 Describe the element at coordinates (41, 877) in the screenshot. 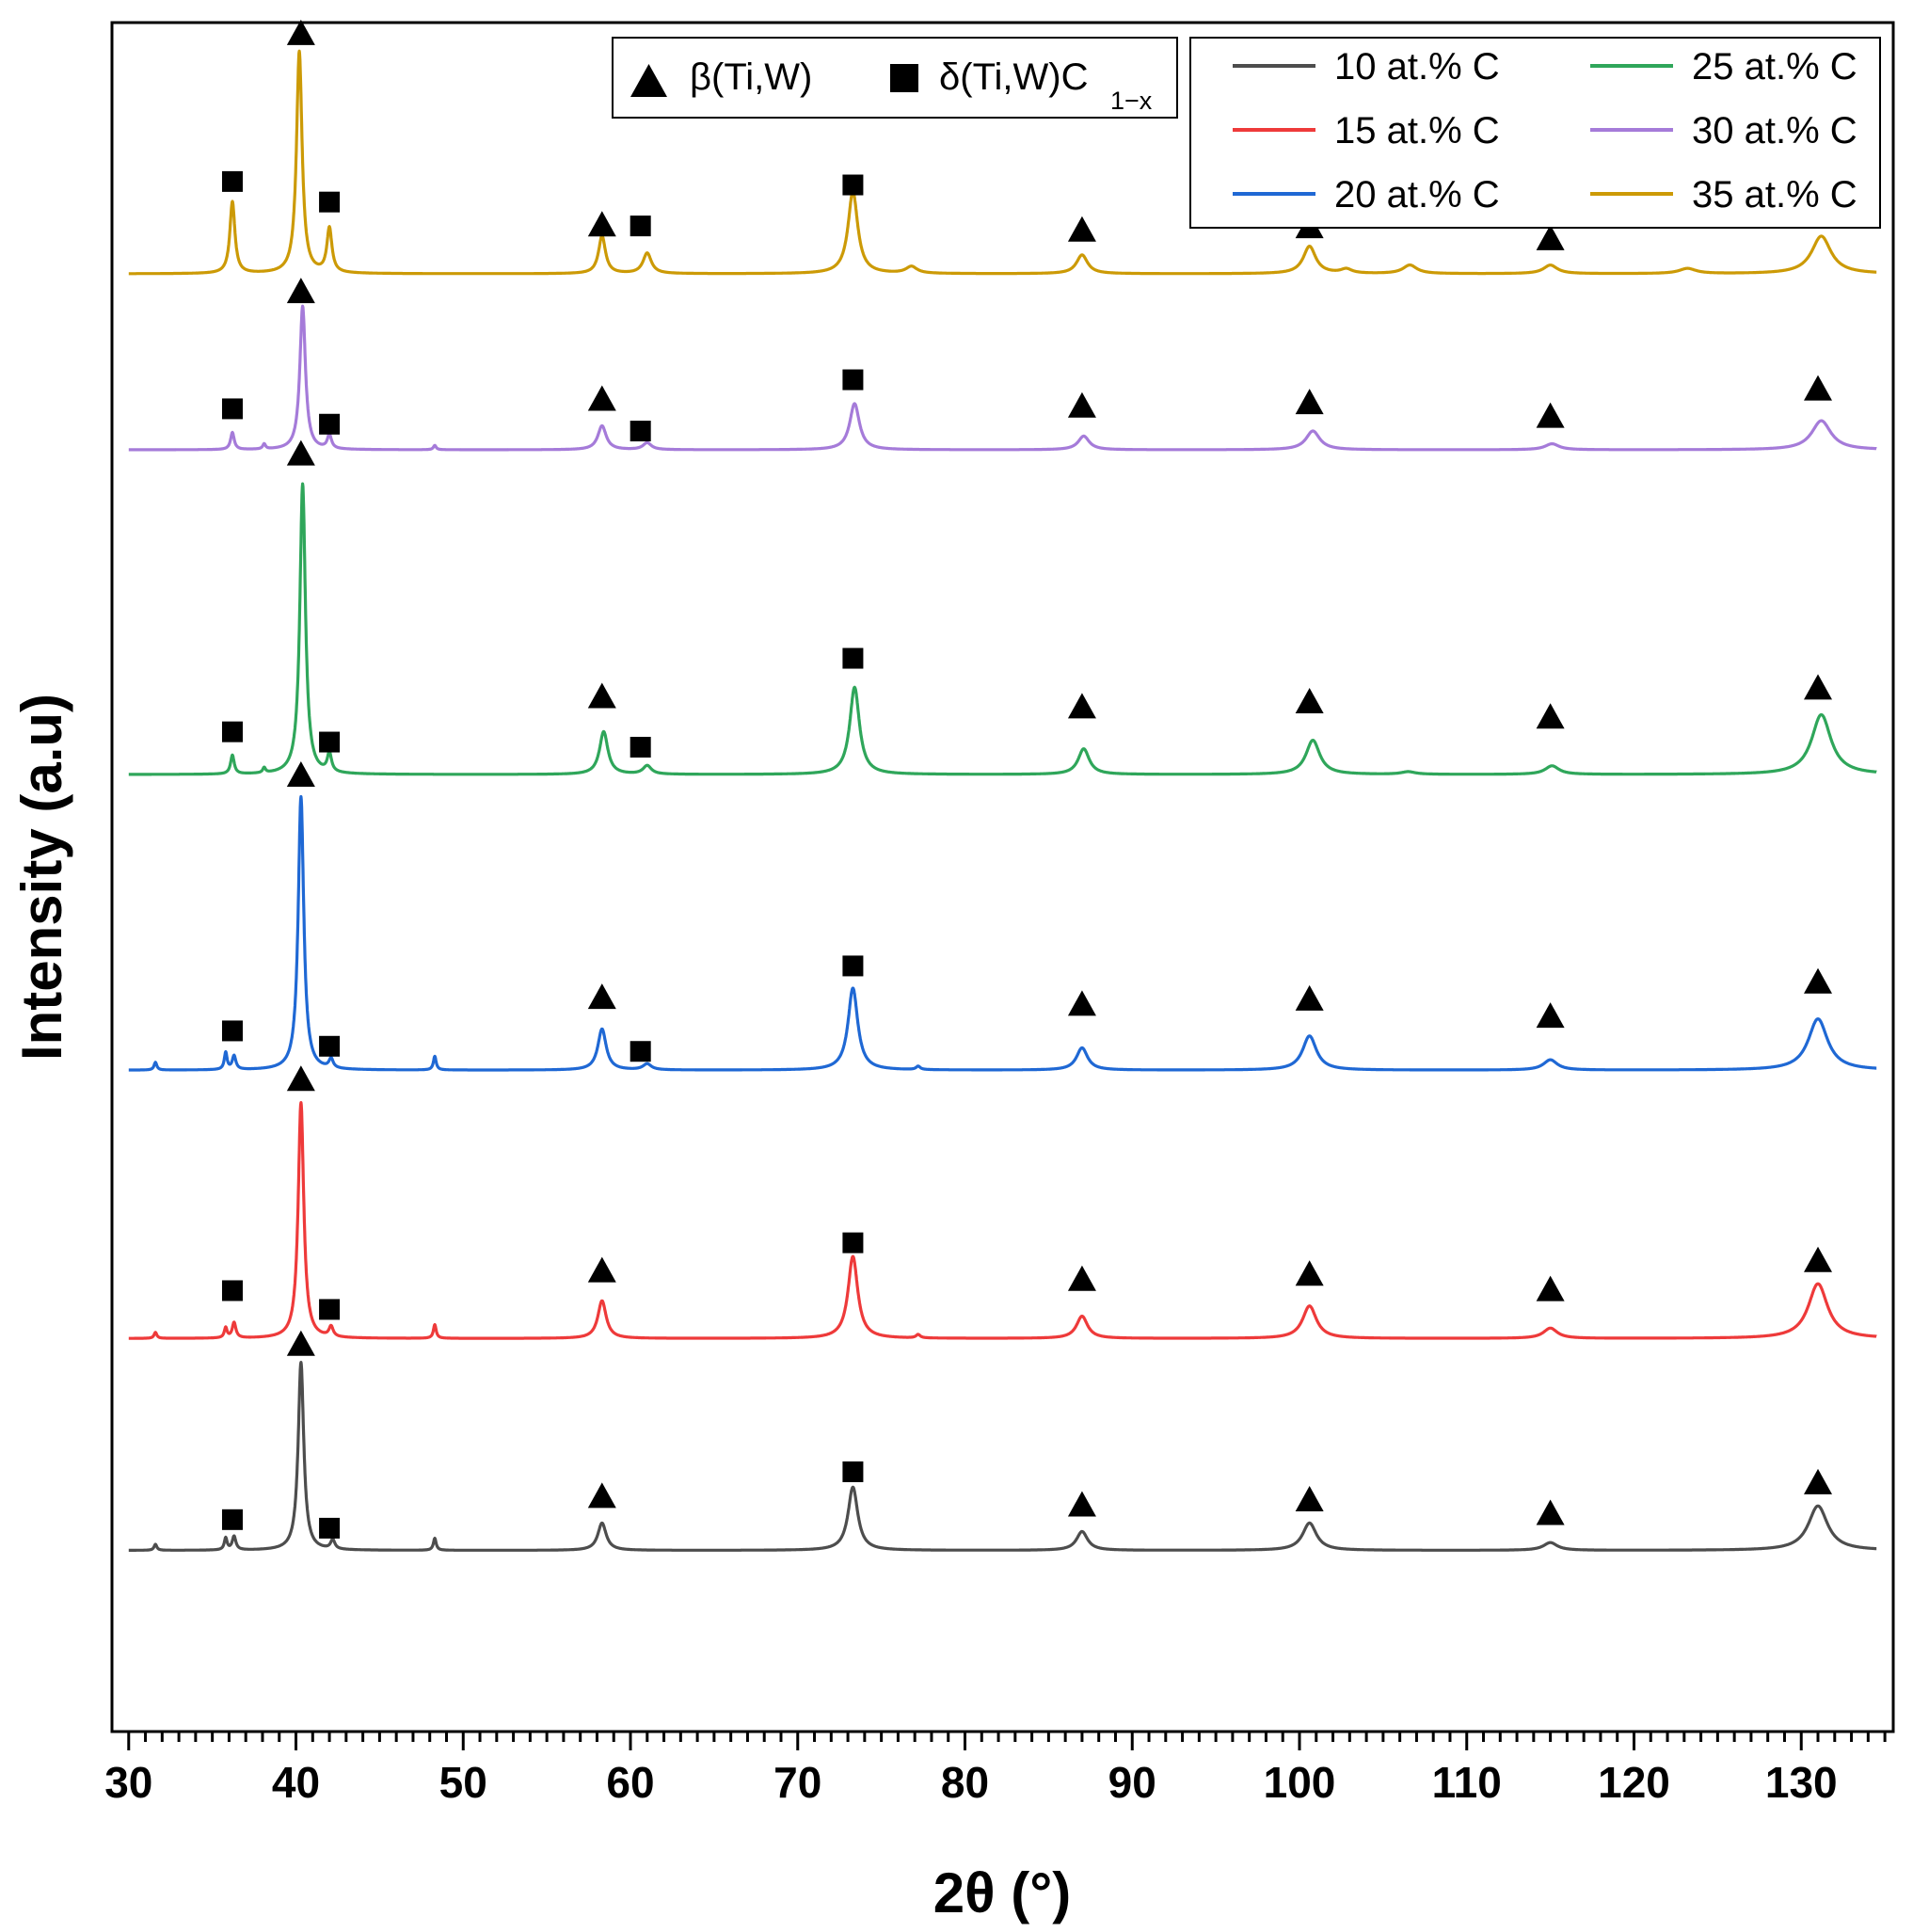

I see `y-axis-title: Intensity (a.u)` at that location.